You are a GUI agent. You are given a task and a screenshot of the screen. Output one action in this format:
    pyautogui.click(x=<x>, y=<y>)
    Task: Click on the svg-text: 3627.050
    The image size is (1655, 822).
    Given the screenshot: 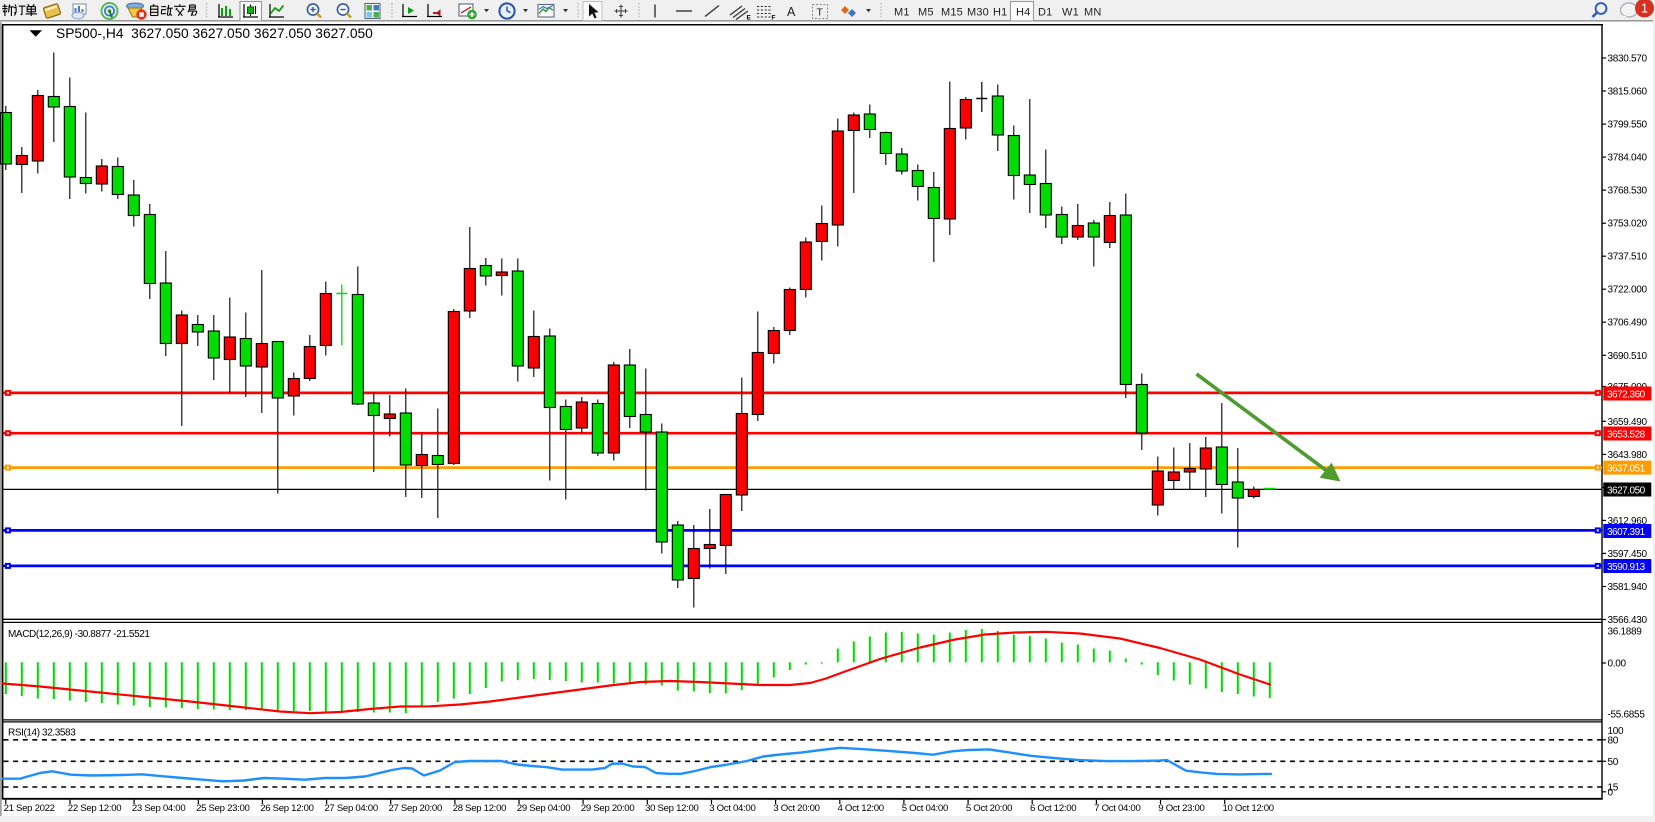 What is the action you would take?
    pyautogui.click(x=1626, y=490)
    